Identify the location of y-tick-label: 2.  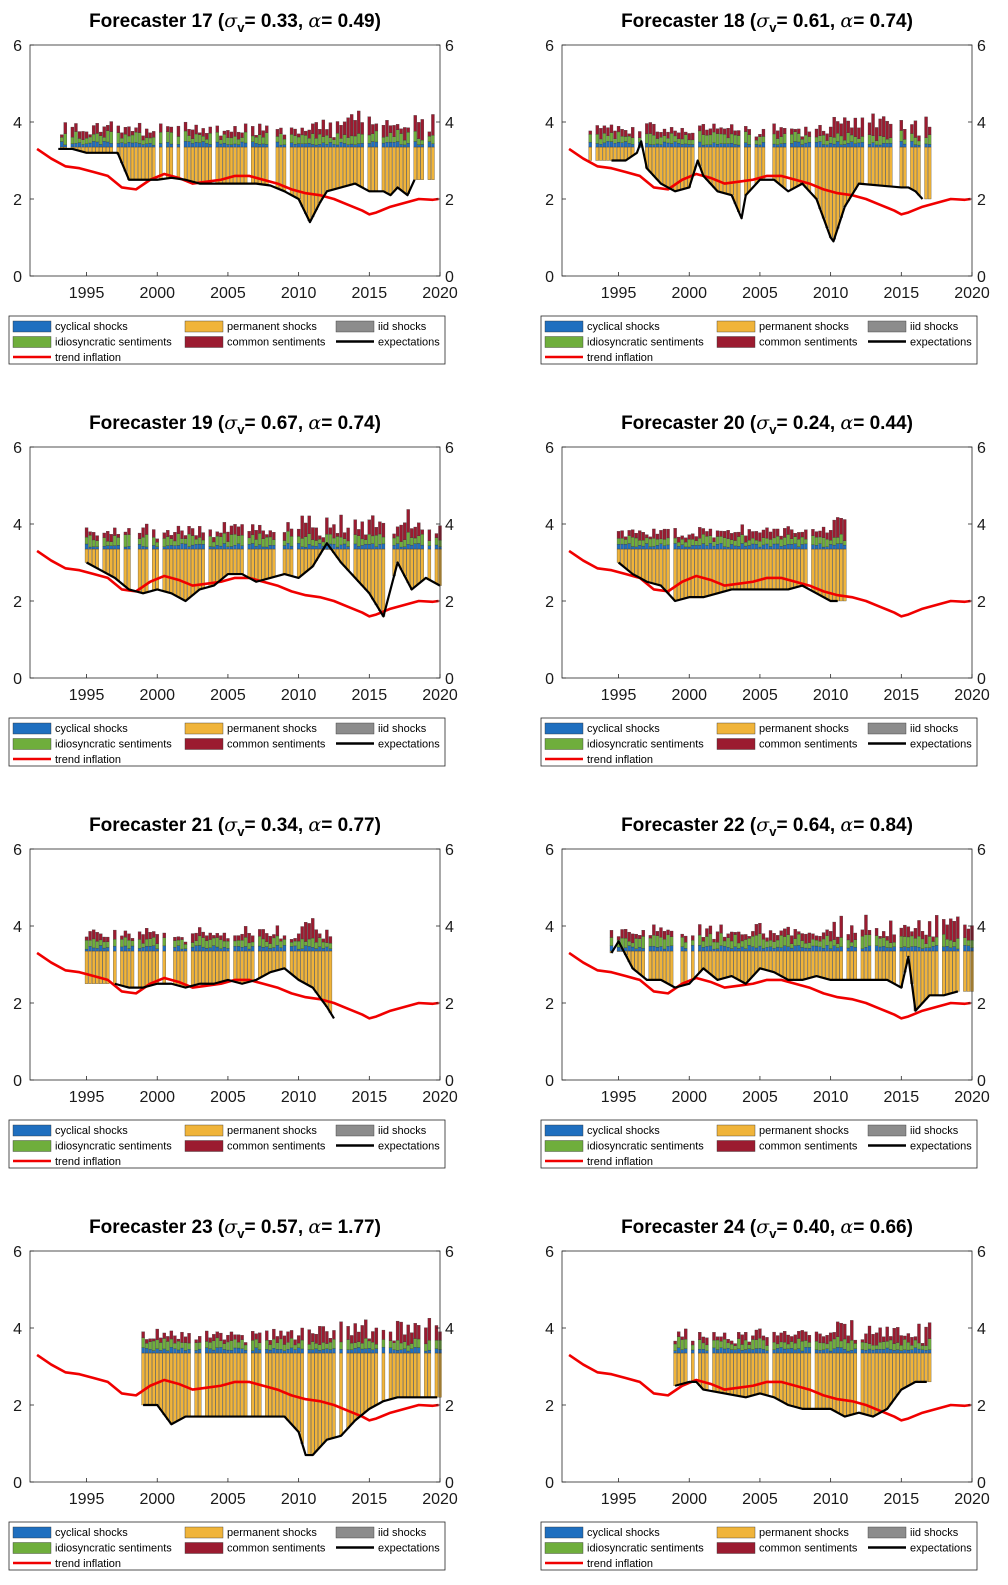
(549, 602).